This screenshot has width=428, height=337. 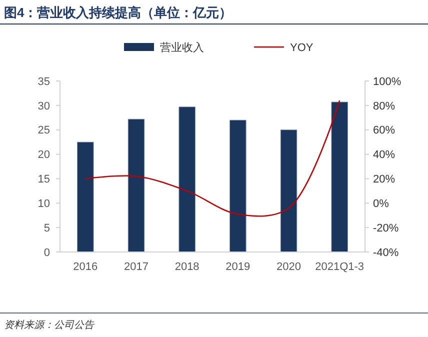 I want to click on legend-label: YOY, so click(x=302, y=48).